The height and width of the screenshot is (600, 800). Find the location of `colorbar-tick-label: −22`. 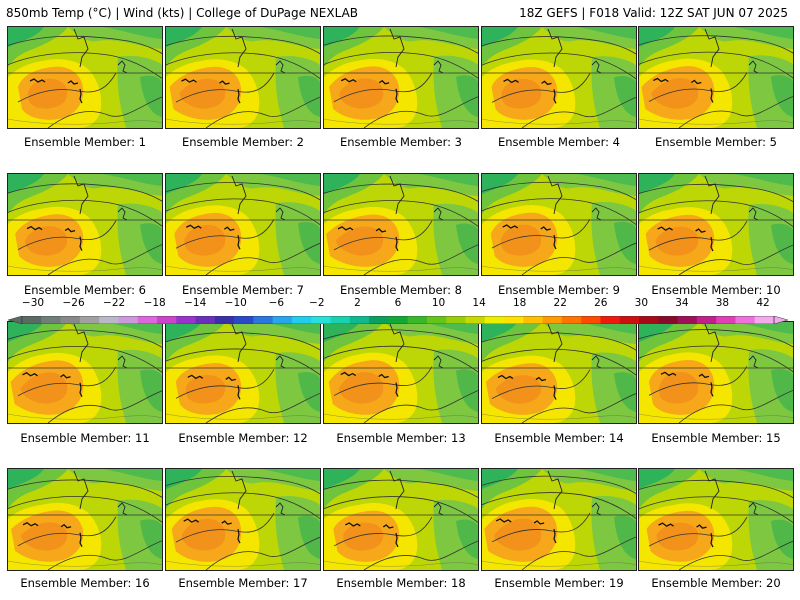

colorbar-tick-label: −22 is located at coordinates (114, 303).